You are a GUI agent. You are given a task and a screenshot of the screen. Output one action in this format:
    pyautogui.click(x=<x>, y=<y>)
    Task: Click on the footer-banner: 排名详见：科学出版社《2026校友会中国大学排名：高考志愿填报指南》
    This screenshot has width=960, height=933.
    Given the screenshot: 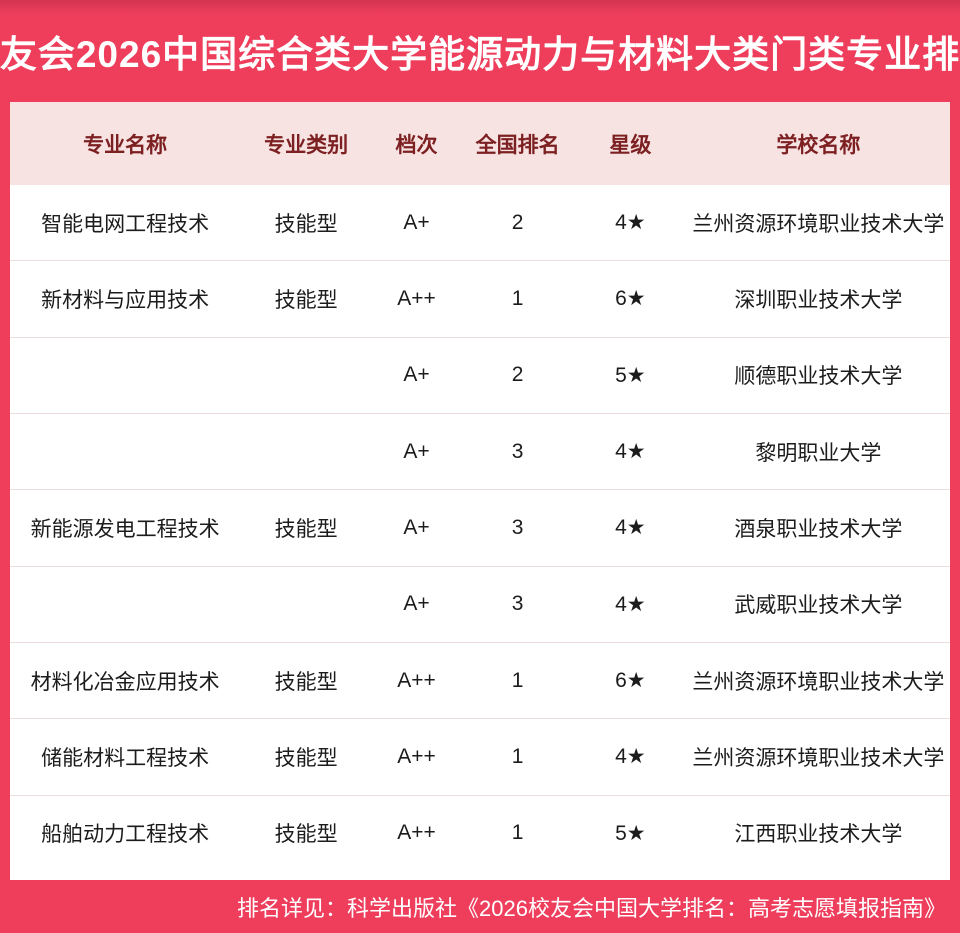 What is the action you would take?
    pyautogui.click(x=480, y=906)
    